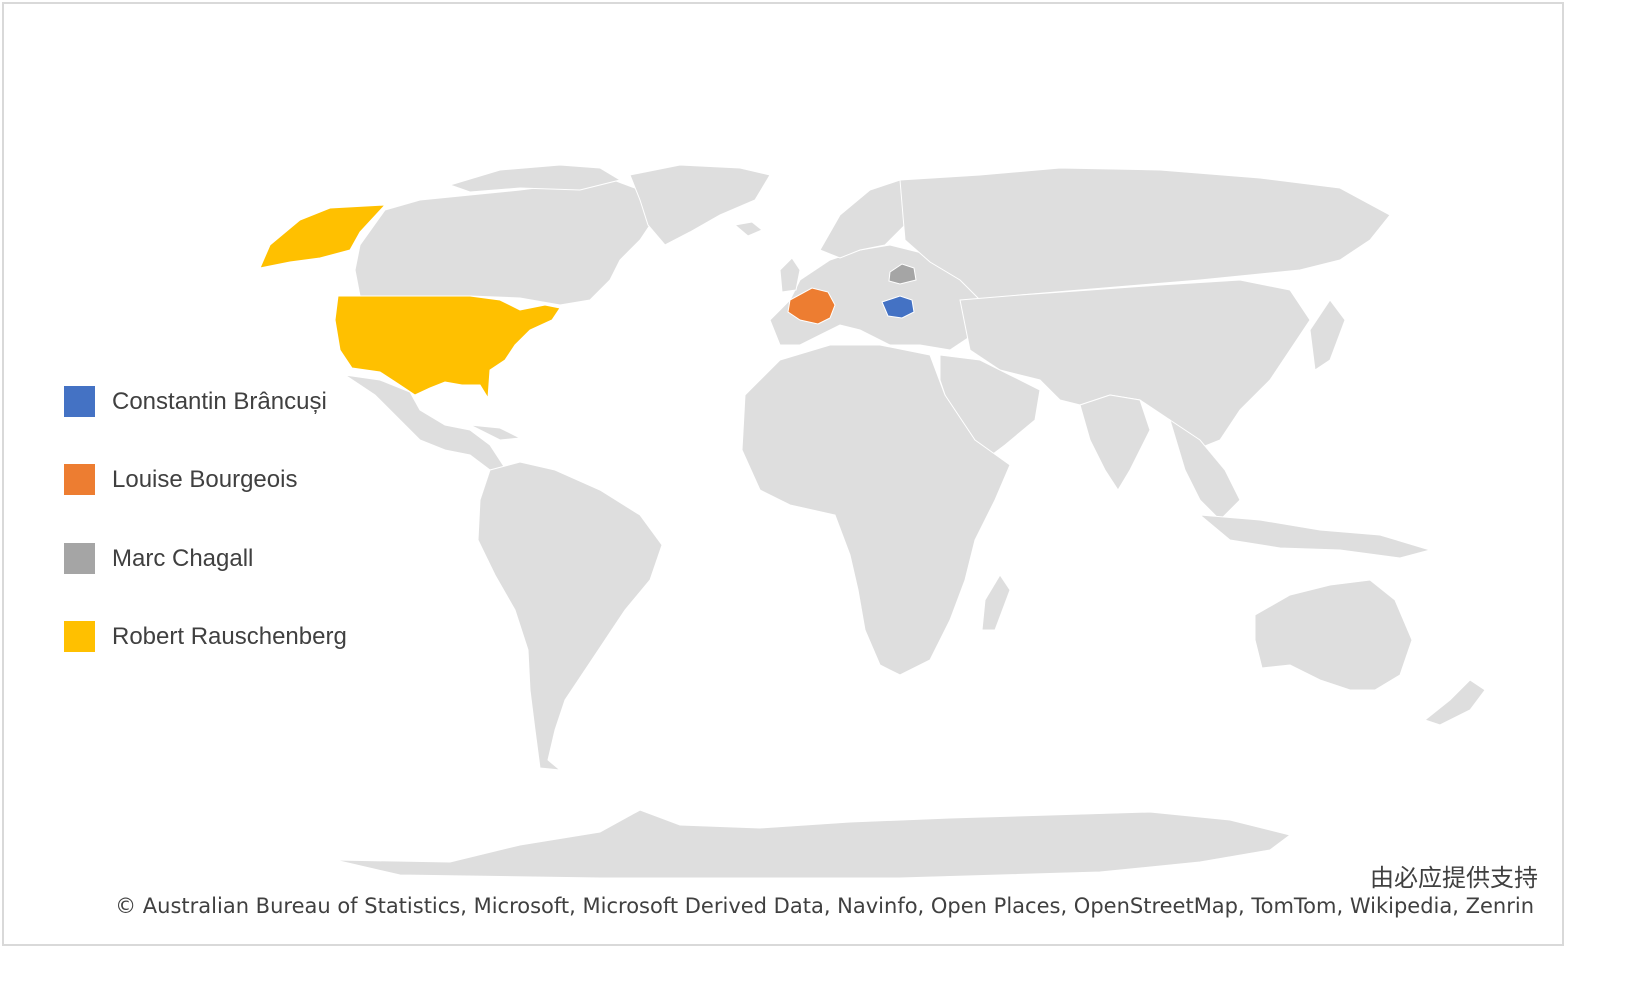 This screenshot has width=1650, height=1003. What do you see at coordinates (813, 844) in the screenshot?
I see `region-antarctica` at bounding box center [813, 844].